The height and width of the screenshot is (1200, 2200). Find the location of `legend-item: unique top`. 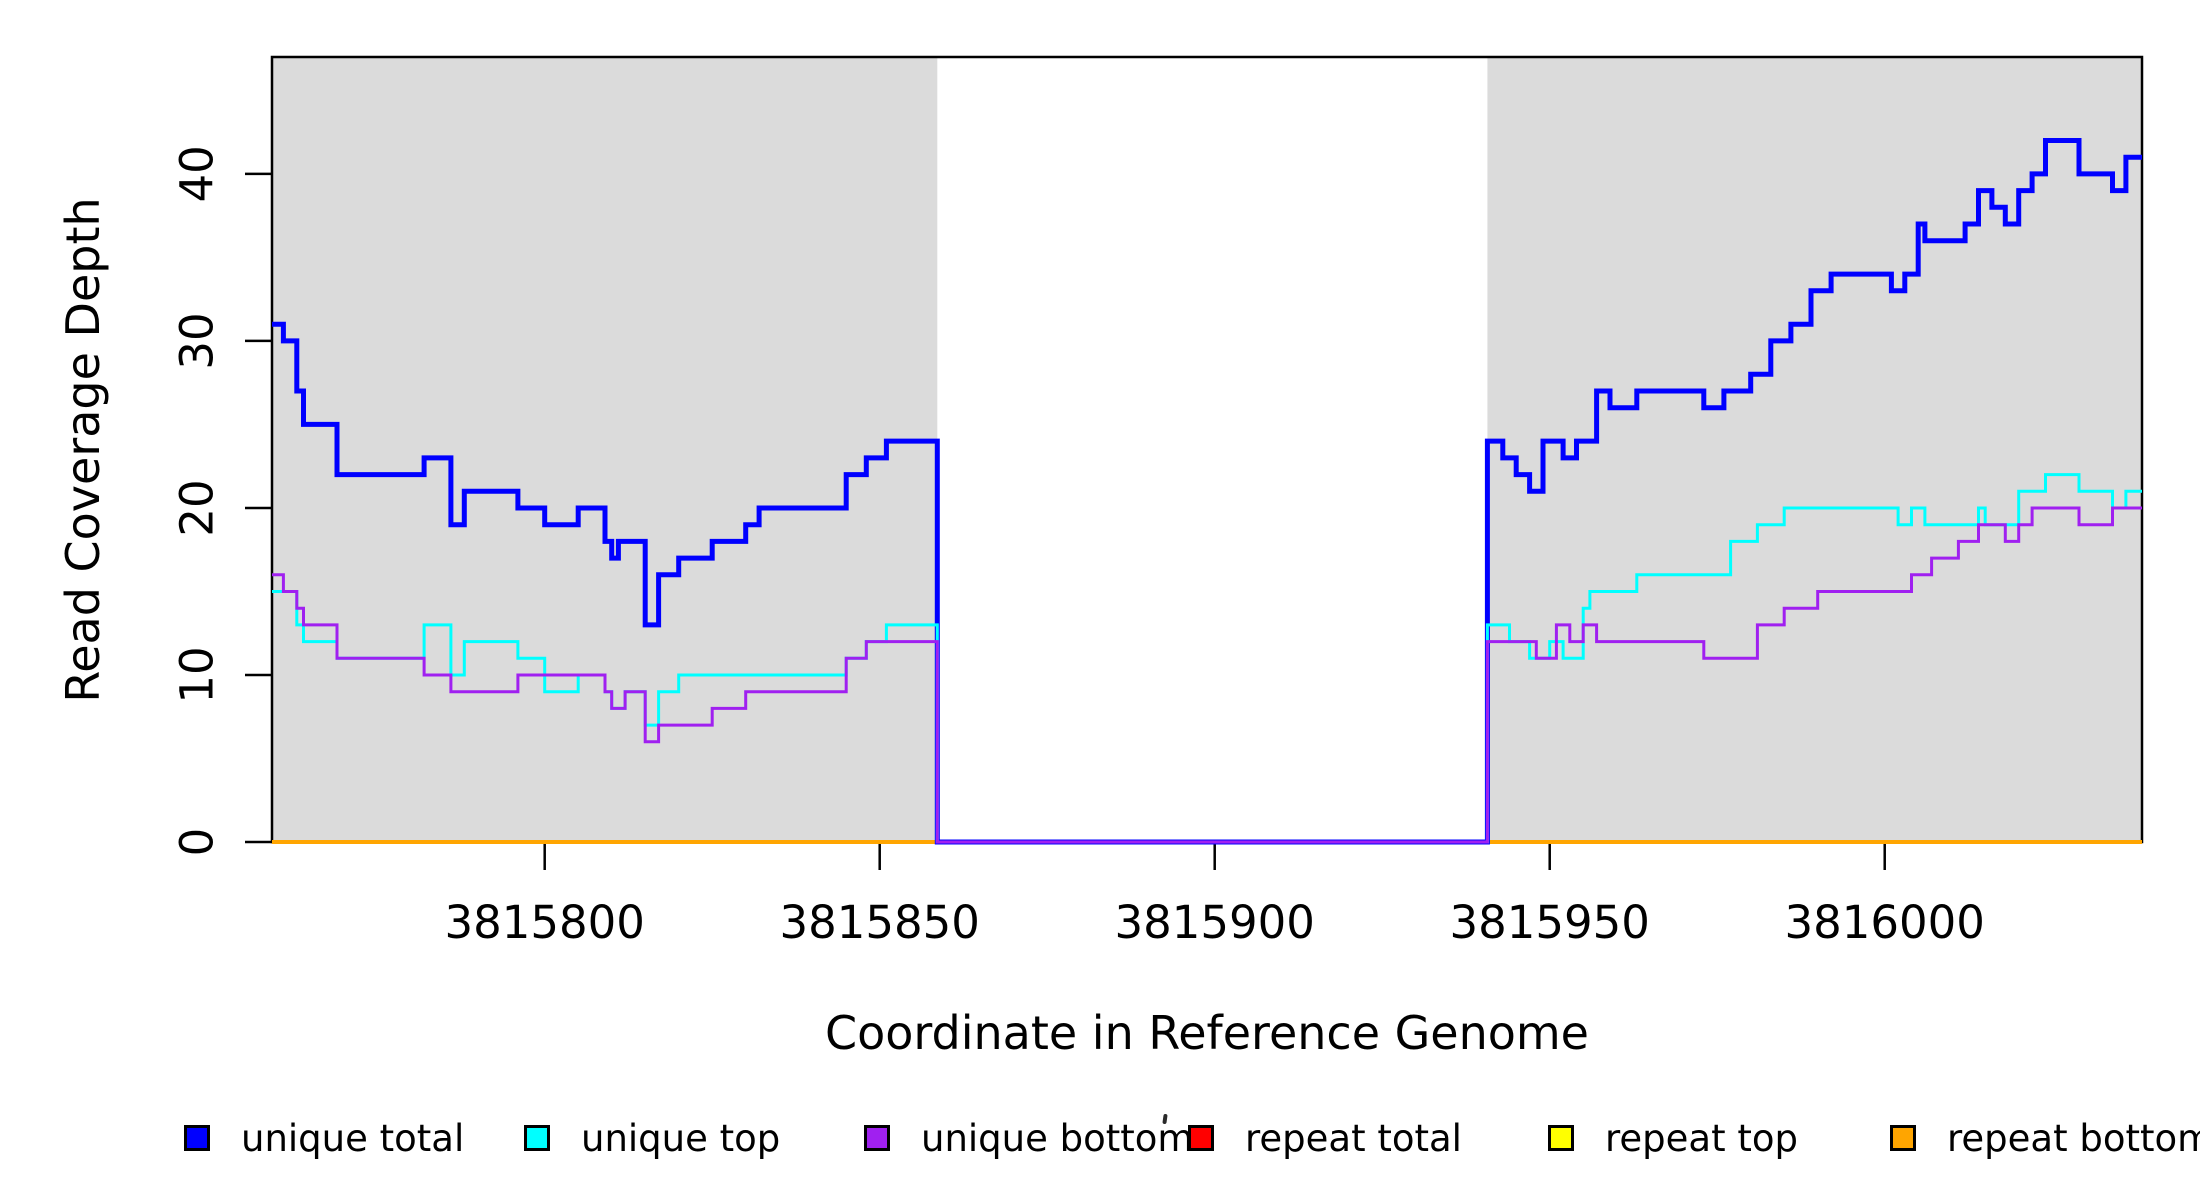

legend-item: unique top is located at coordinates (652, 1138).